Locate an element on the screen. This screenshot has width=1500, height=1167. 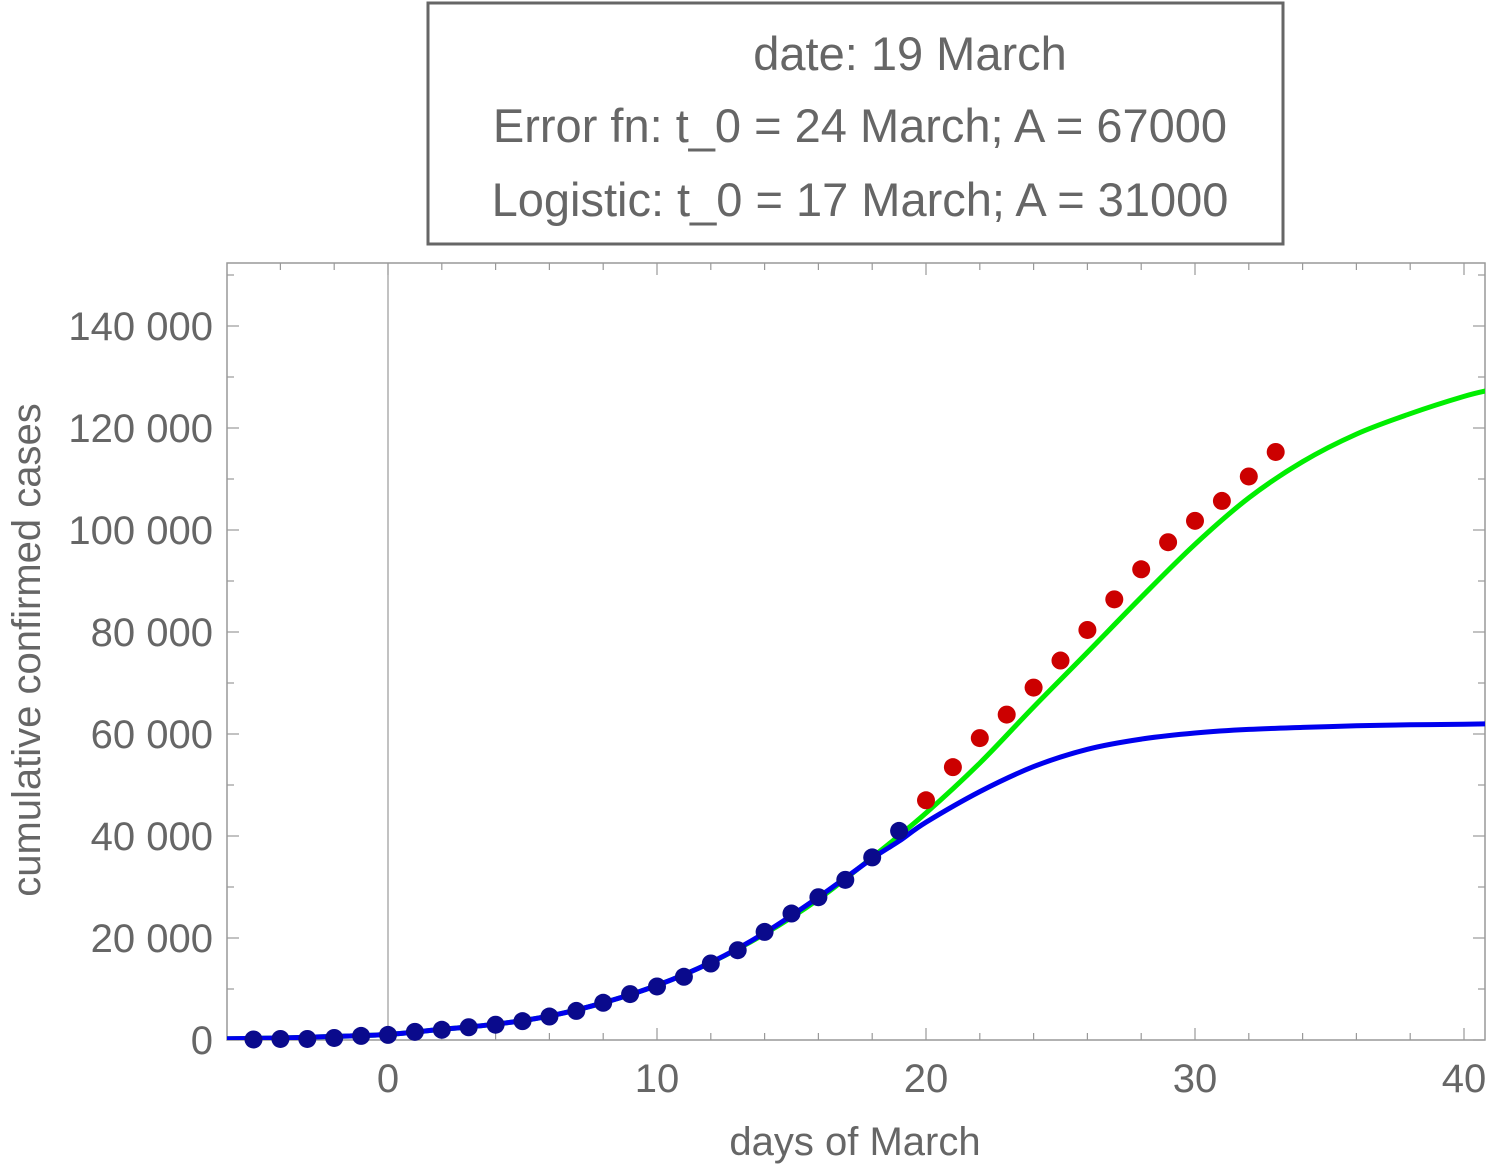
legend-line-1: date: 19 March is located at coordinates (910, 53).